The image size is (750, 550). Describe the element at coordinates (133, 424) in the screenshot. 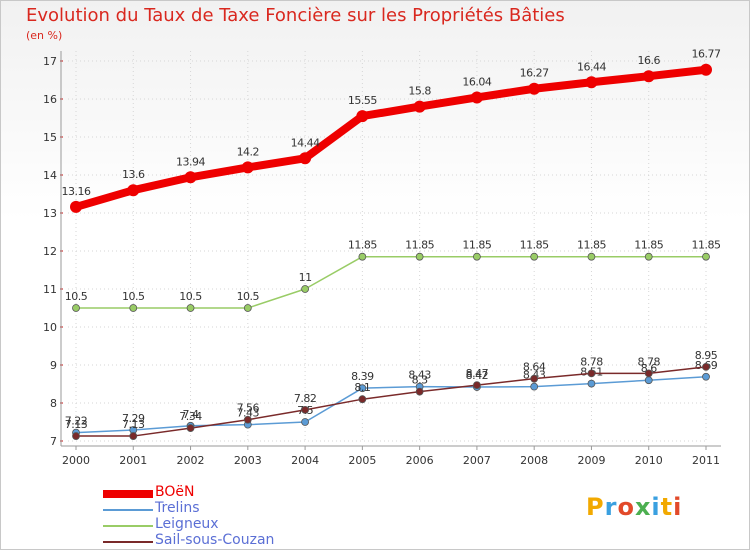

I see `data-label: 7.13` at that location.